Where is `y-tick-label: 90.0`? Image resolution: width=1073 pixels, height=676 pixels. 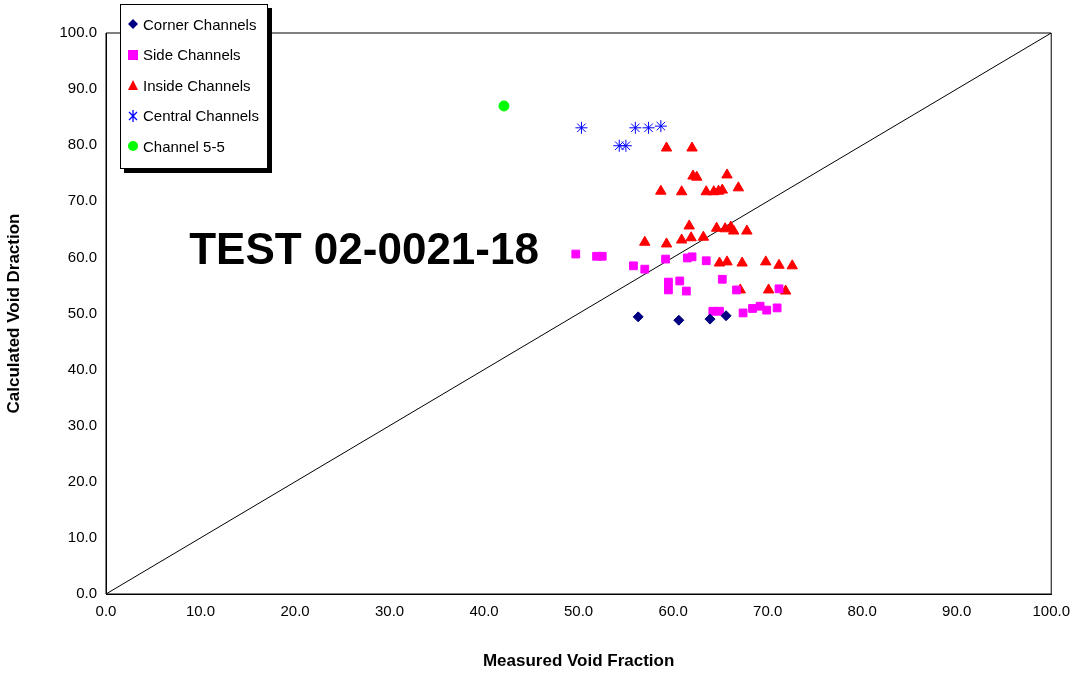
y-tick-label: 90.0 is located at coordinates (82, 88).